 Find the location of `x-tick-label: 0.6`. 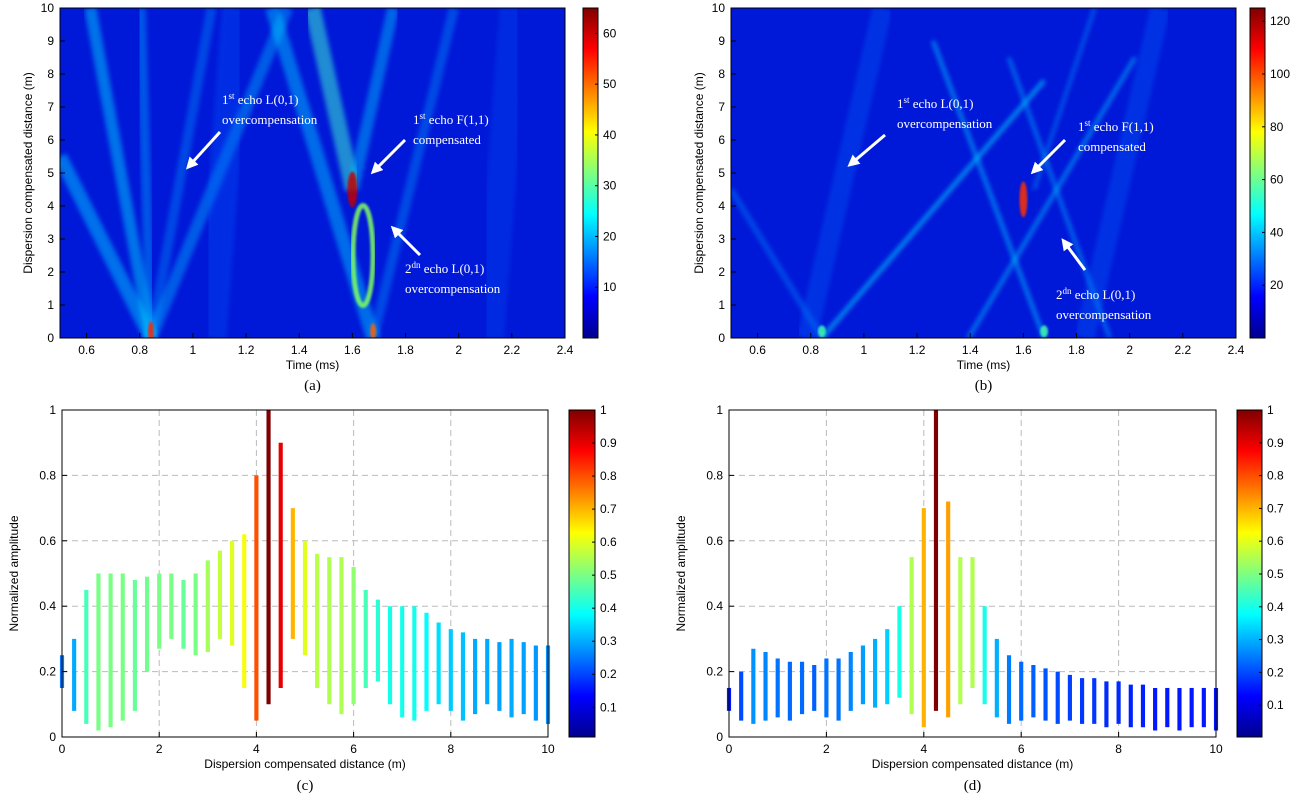

x-tick-label: 0.6 is located at coordinates (757, 350).